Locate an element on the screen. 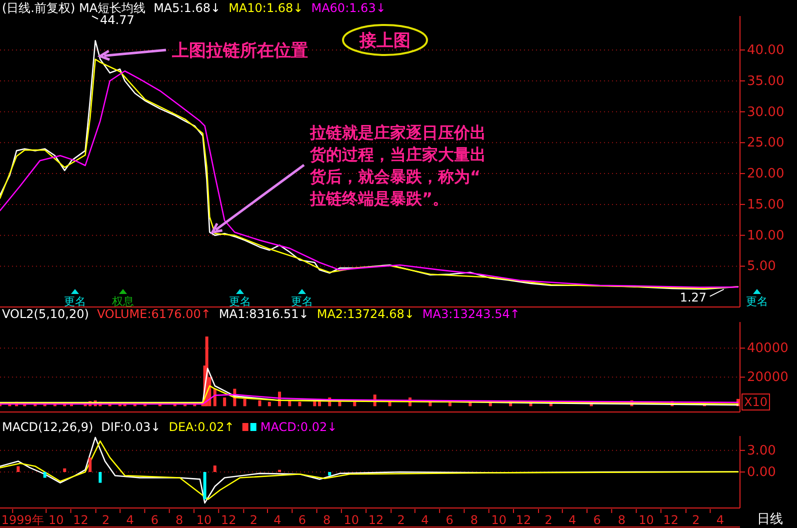 The height and width of the screenshot is (528, 797). text: MA1:8316.51↓ is located at coordinates (263, 314).